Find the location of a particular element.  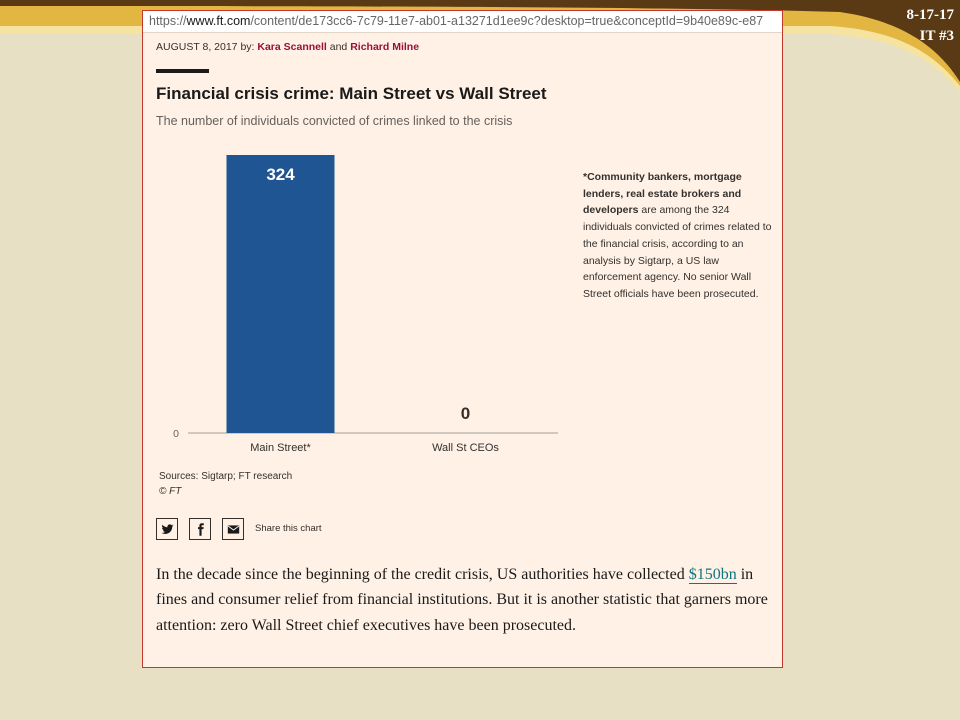

twitter-icon is located at coordinates (167, 528).